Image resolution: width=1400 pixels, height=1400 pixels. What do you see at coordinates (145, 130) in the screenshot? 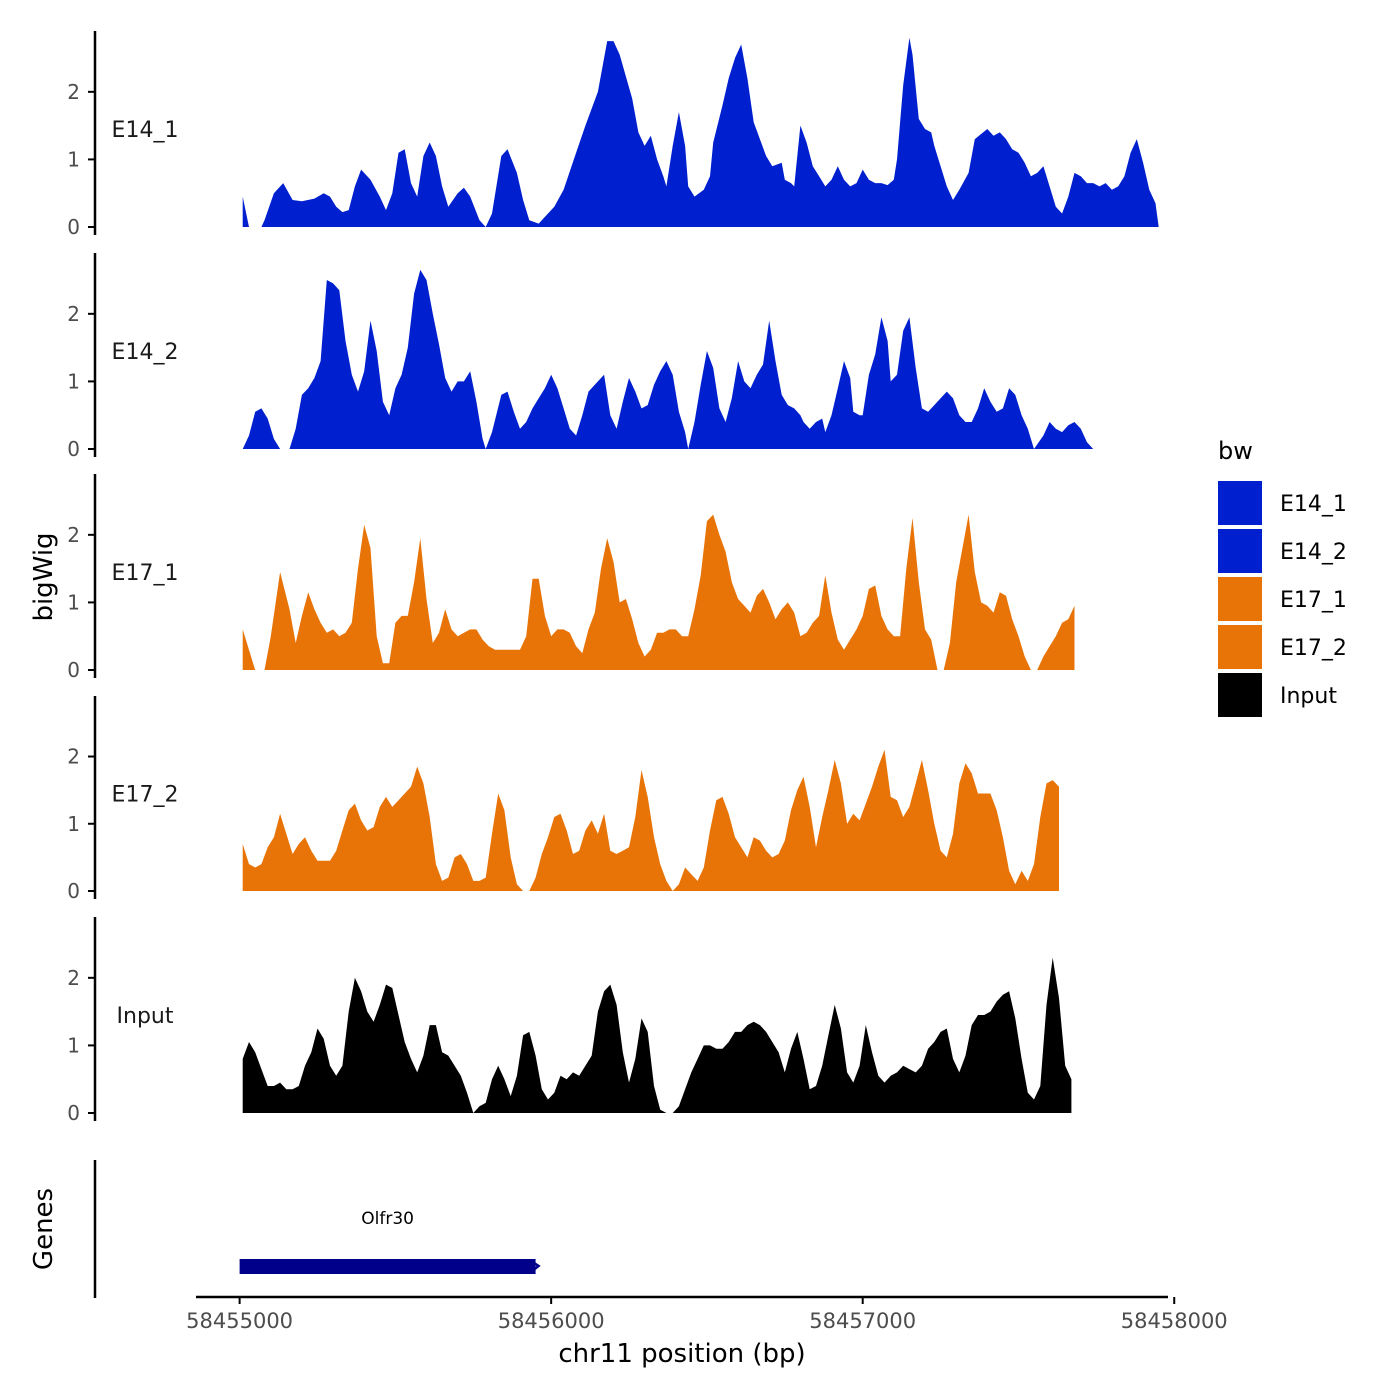
I see `track-label: E14_1` at bounding box center [145, 130].